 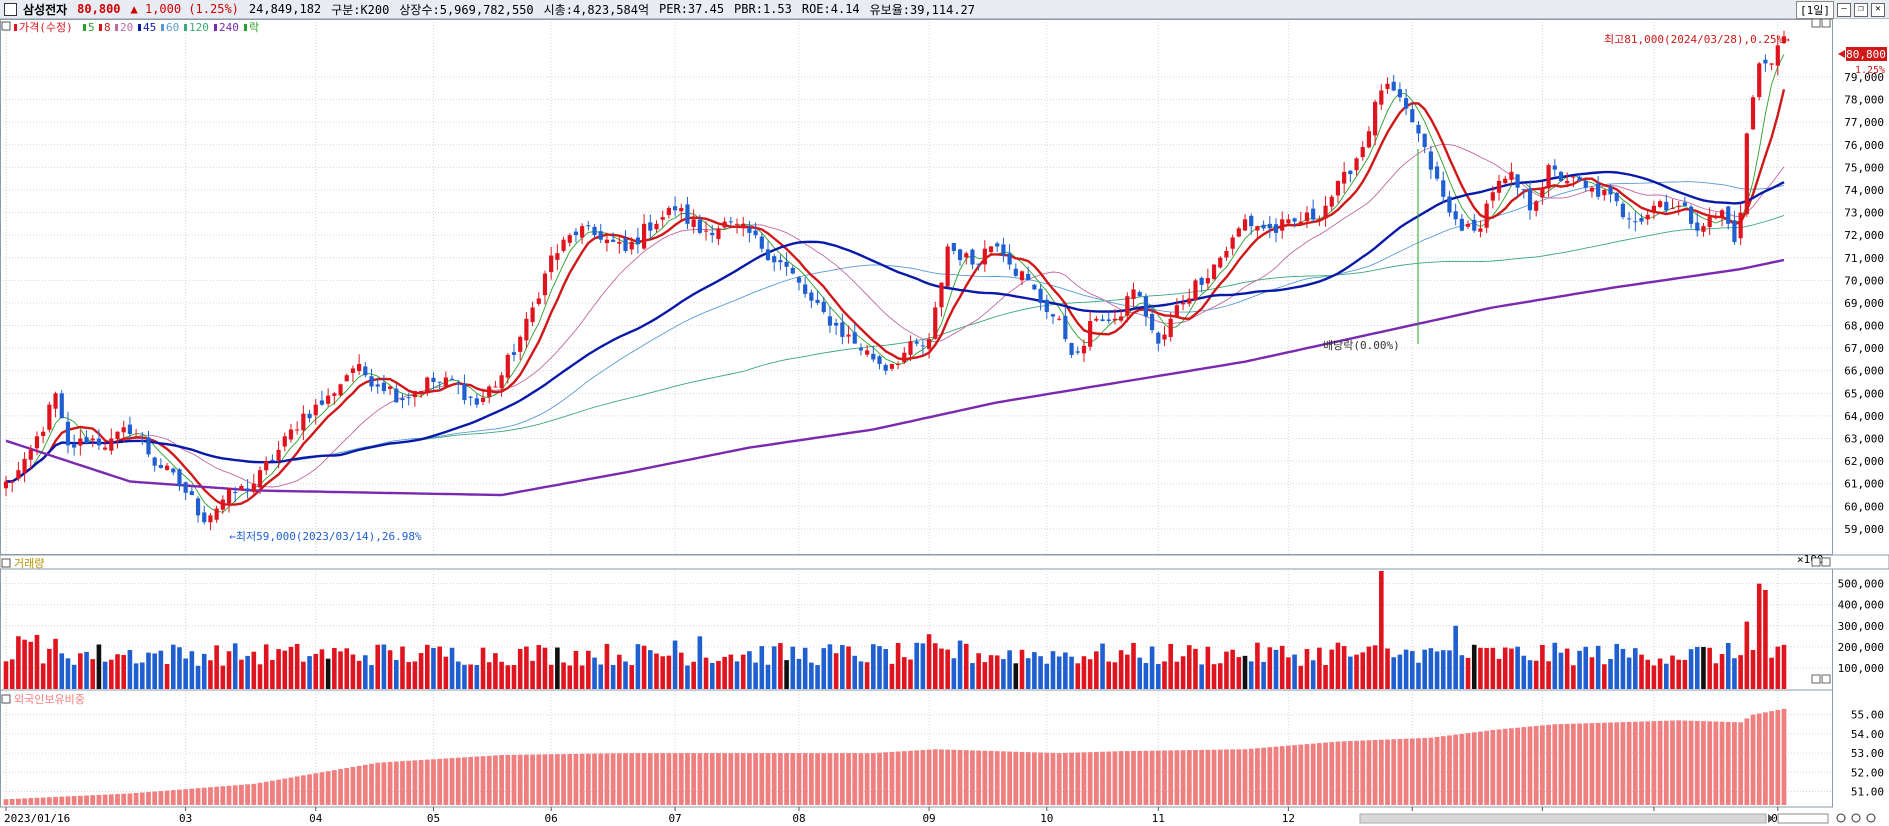 What do you see at coordinates (1771, 818) in the screenshot?
I see `scroll-right-icon` at bounding box center [1771, 818].